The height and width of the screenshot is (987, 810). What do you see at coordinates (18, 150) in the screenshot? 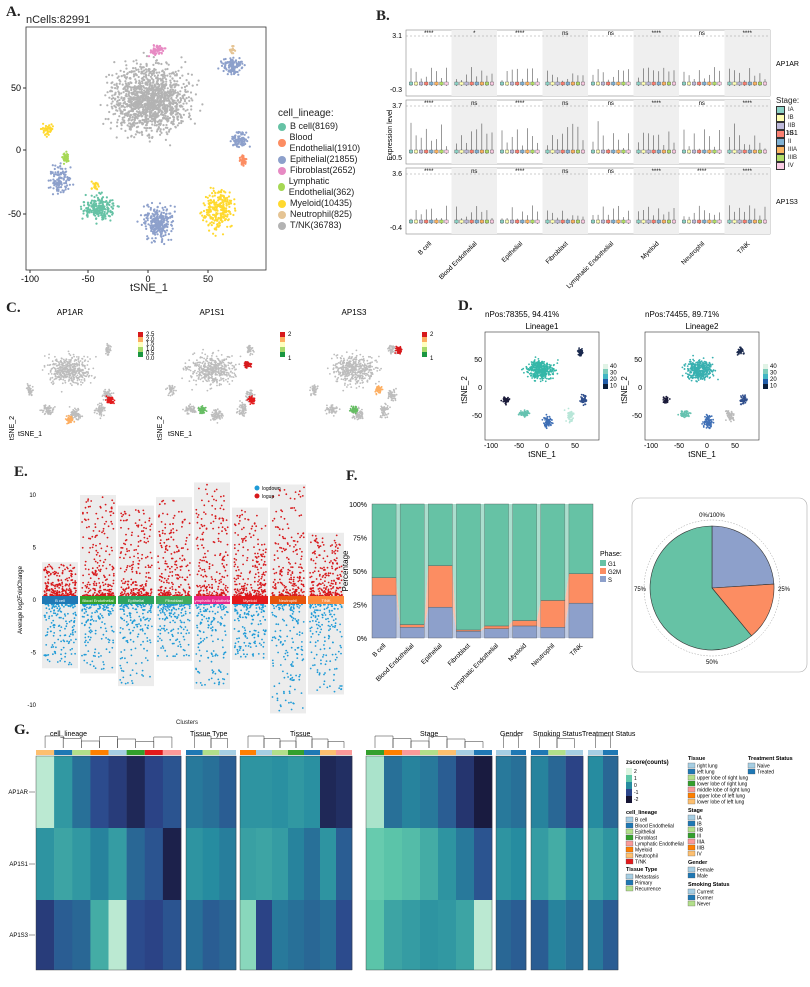
I see `y-tick-label: 0` at bounding box center [18, 150].